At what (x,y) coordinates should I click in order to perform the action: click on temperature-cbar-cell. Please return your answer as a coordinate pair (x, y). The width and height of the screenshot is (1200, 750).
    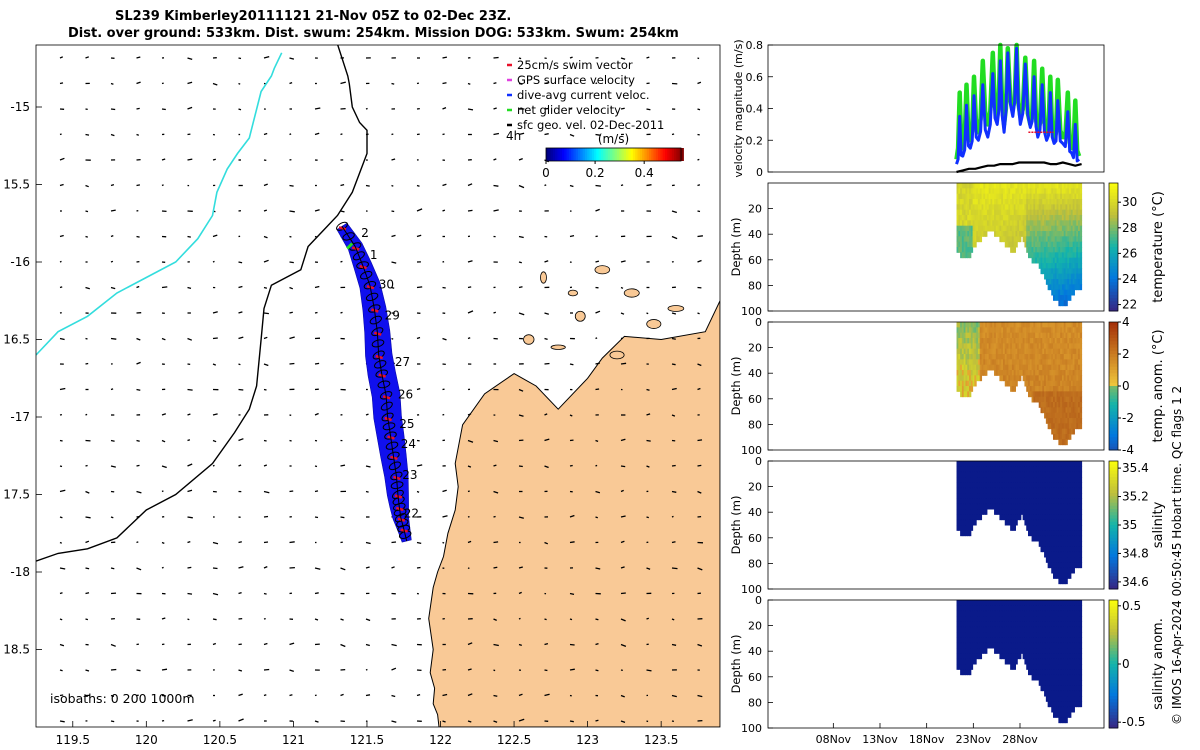
    Looking at the image, I should click on (1113, 284).